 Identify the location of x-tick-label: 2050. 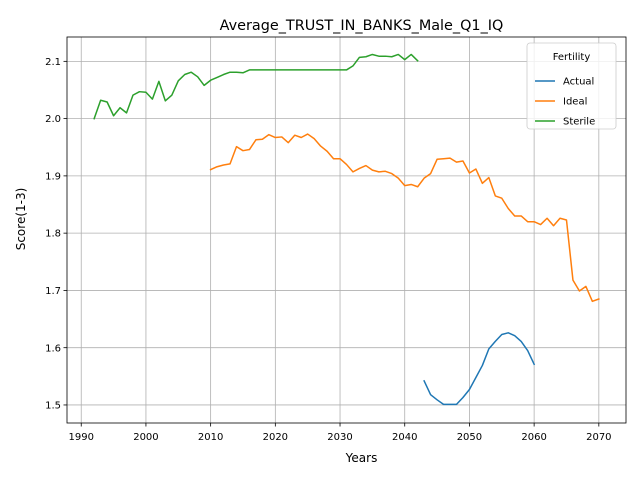
(469, 437).